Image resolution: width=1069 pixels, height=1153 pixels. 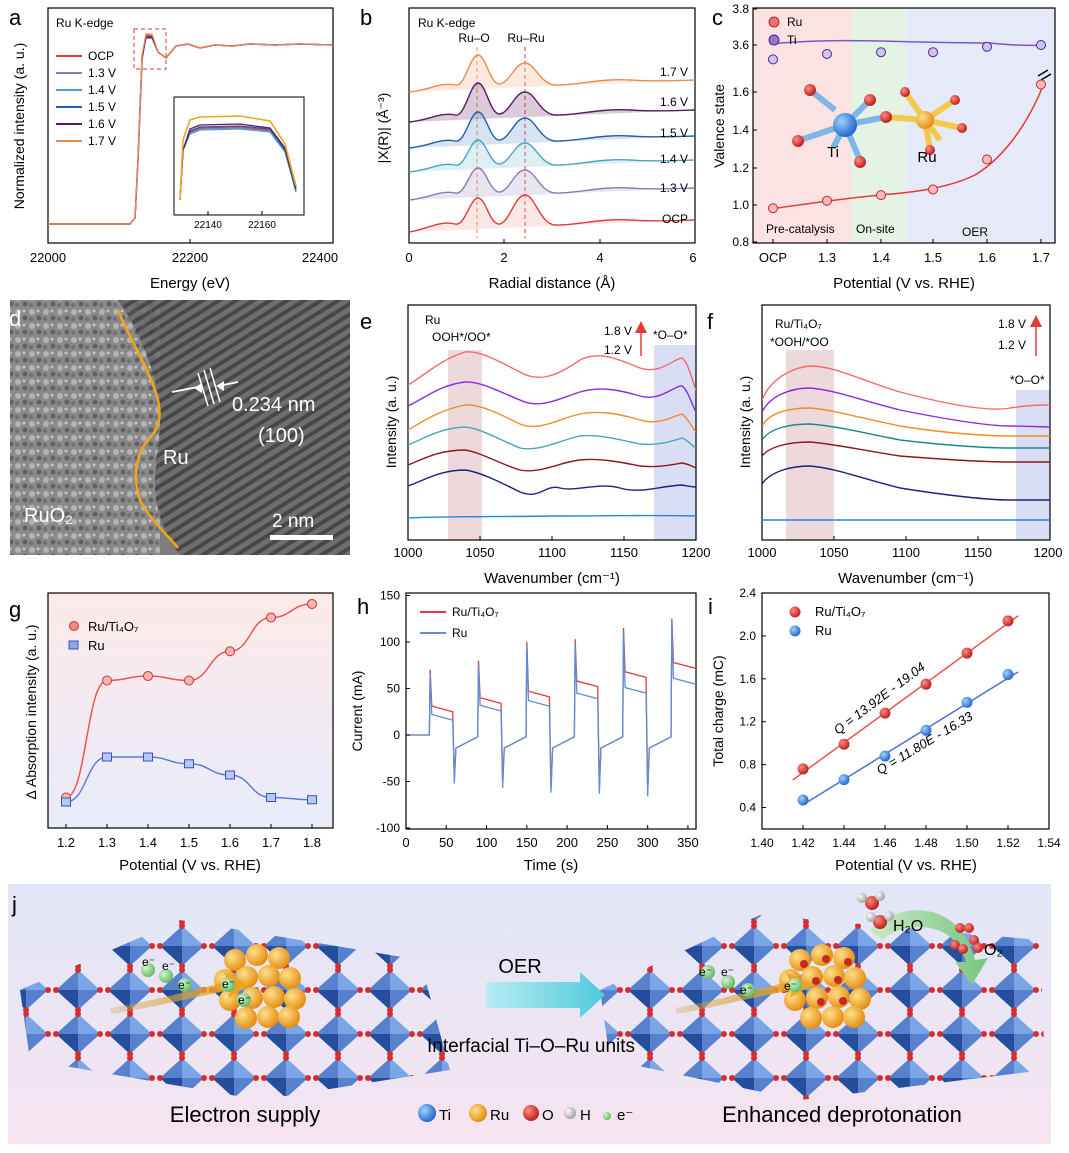 What do you see at coordinates (1012, 324) in the screenshot?
I see `voltage-high: 1.8 V` at bounding box center [1012, 324].